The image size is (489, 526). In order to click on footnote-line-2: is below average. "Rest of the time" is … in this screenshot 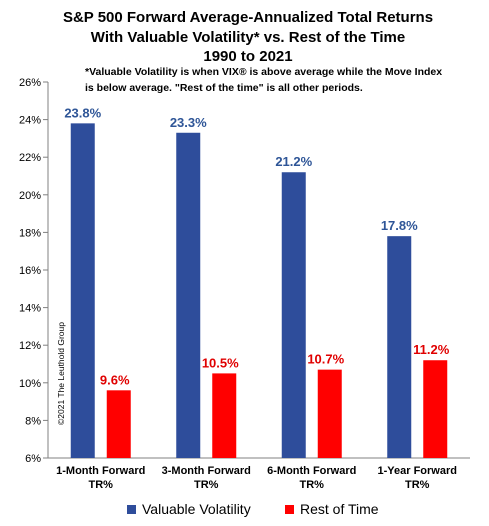, I will do `click(224, 88)`.